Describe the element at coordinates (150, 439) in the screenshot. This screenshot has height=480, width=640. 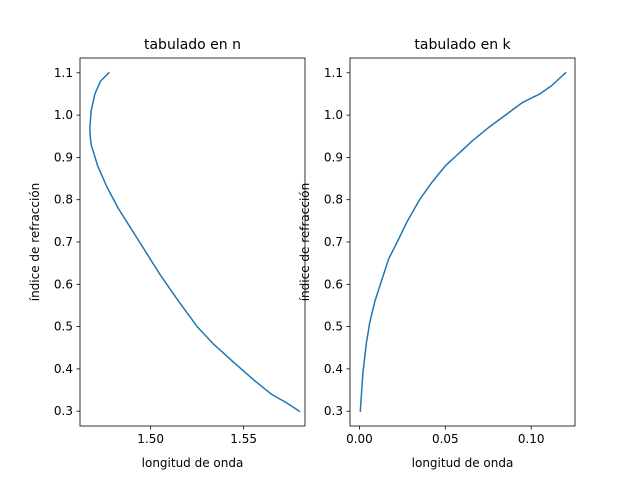
I see `x-tick-label: 1.50` at that location.